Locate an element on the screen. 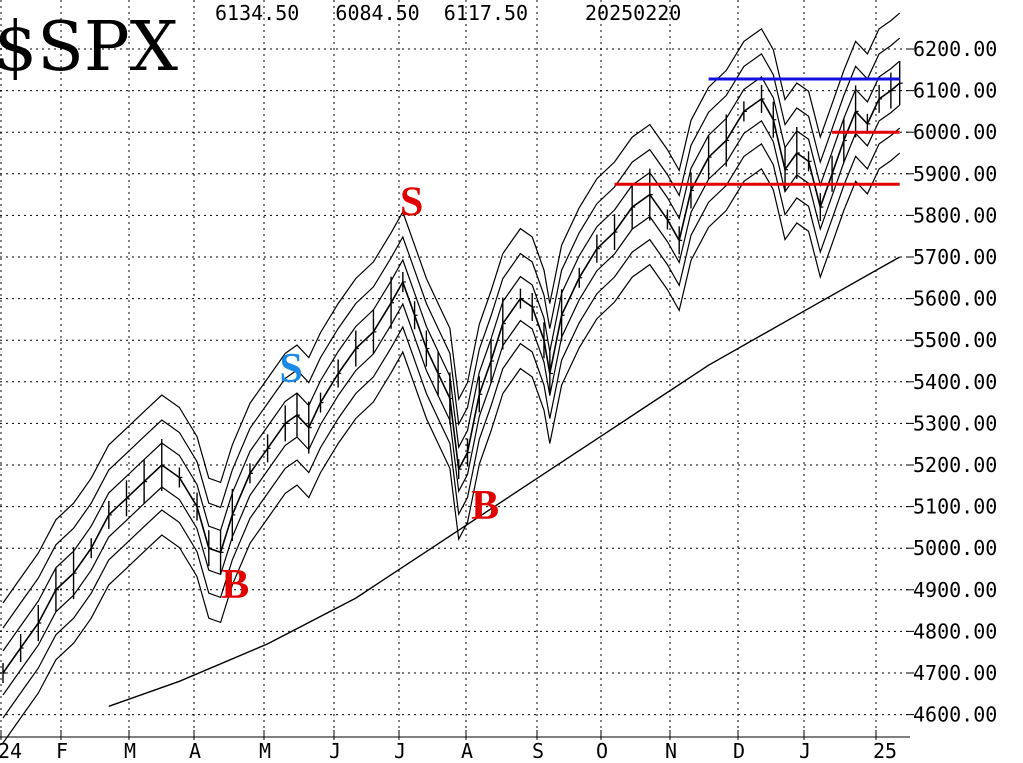 The image size is (1023, 763). y-tick-label: 5900.00 is located at coordinates (955, 174).